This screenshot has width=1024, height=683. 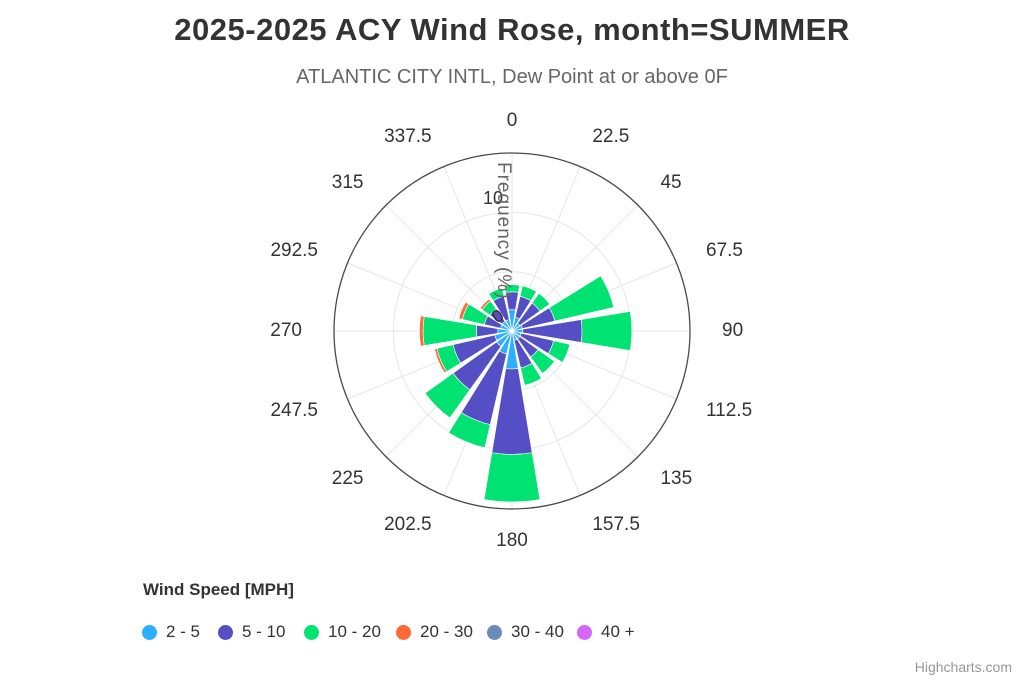 I want to click on legend-item-5-10: 5 - 10, so click(x=251, y=632).